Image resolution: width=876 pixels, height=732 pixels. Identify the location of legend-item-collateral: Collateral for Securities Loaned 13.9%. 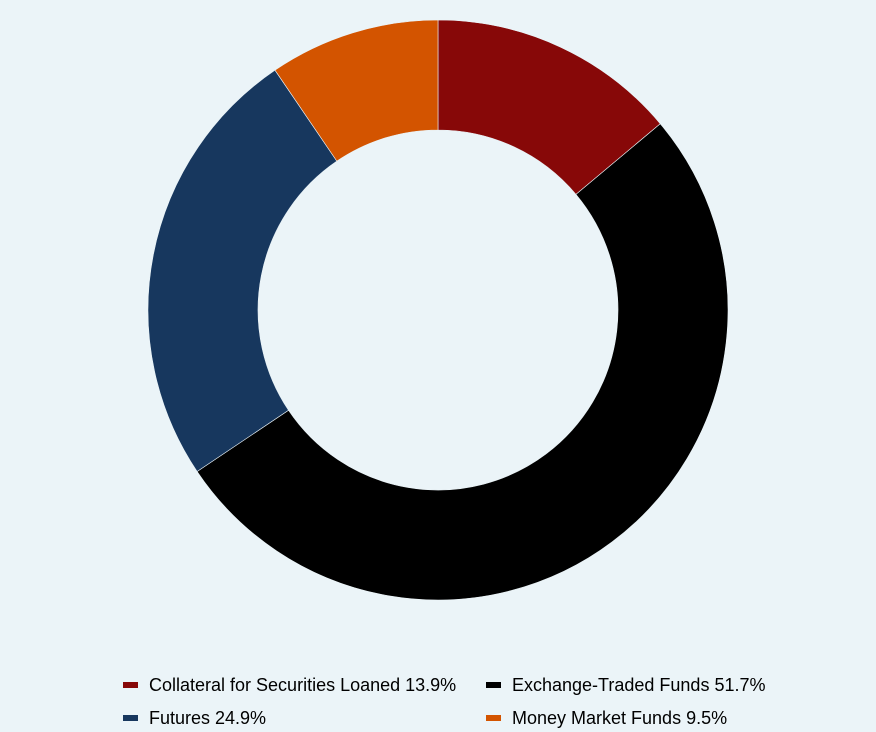
(304, 685).